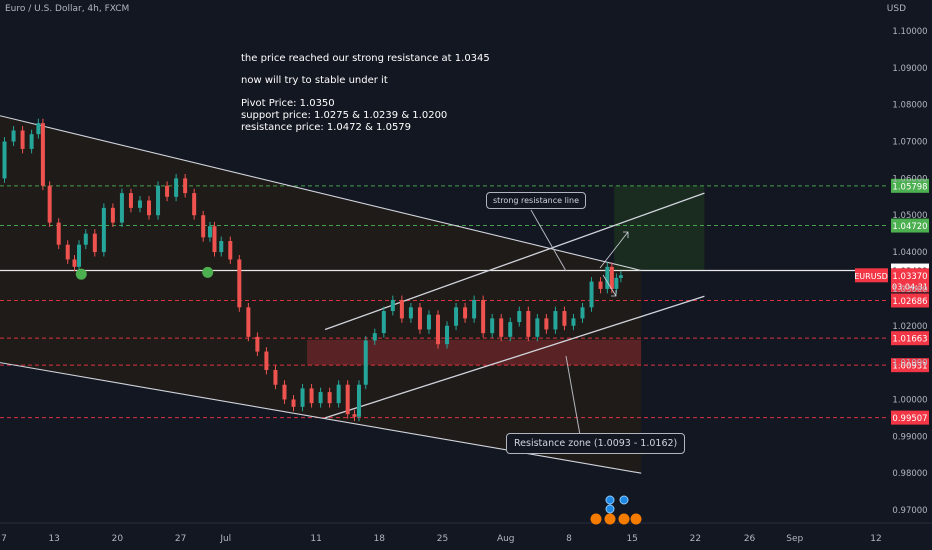  What do you see at coordinates (344, 115) in the screenshot?
I see `annotation-line-4: support price: 1.0275 & 1.0239 & 1.0200` at bounding box center [344, 115].